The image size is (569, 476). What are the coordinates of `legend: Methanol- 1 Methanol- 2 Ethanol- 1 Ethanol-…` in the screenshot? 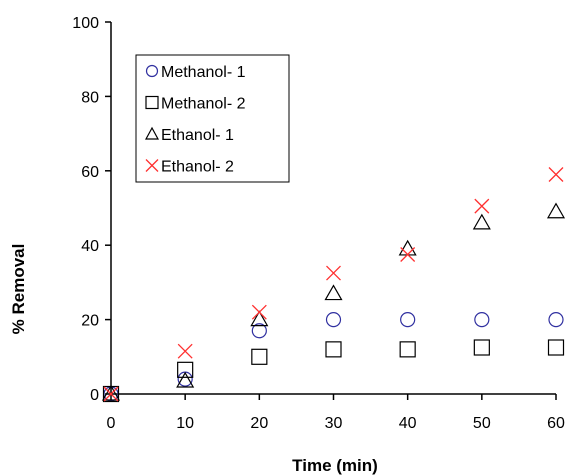 It's located at (212, 118).